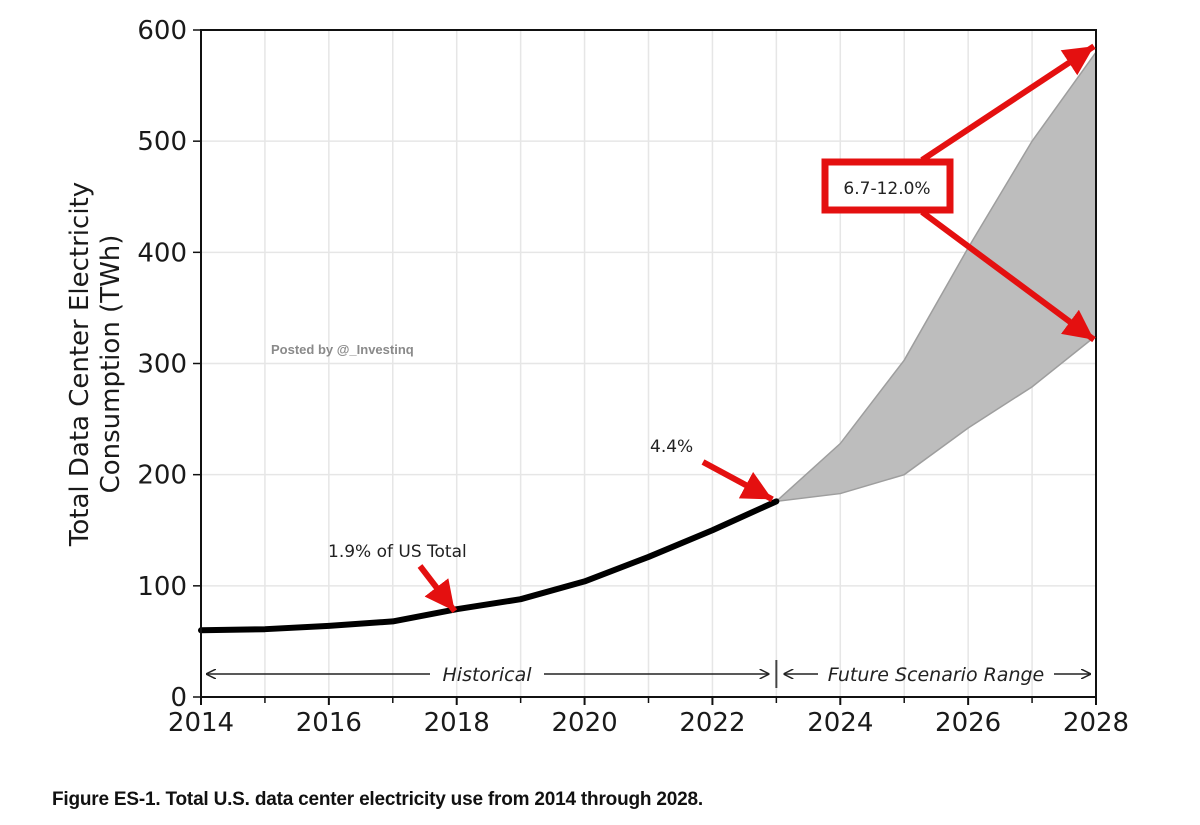 This screenshot has height=825, width=1200. I want to click on x-tick-label: 2014, so click(201, 723).